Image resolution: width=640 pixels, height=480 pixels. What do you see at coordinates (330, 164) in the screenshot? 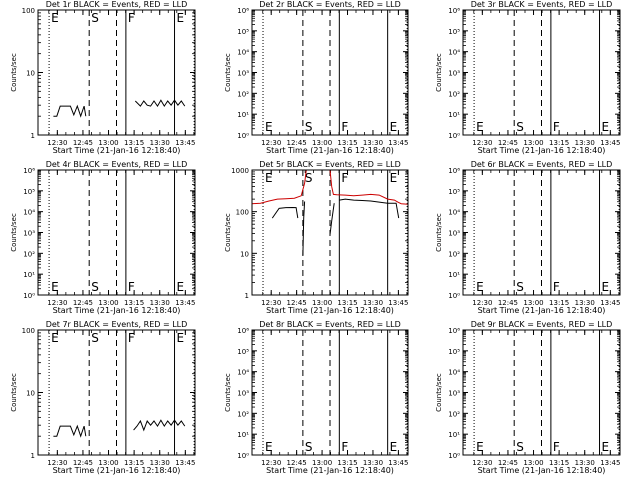
I see `panel-title: Det 5r BLACK = Events, RED = LLD` at bounding box center [330, 164].